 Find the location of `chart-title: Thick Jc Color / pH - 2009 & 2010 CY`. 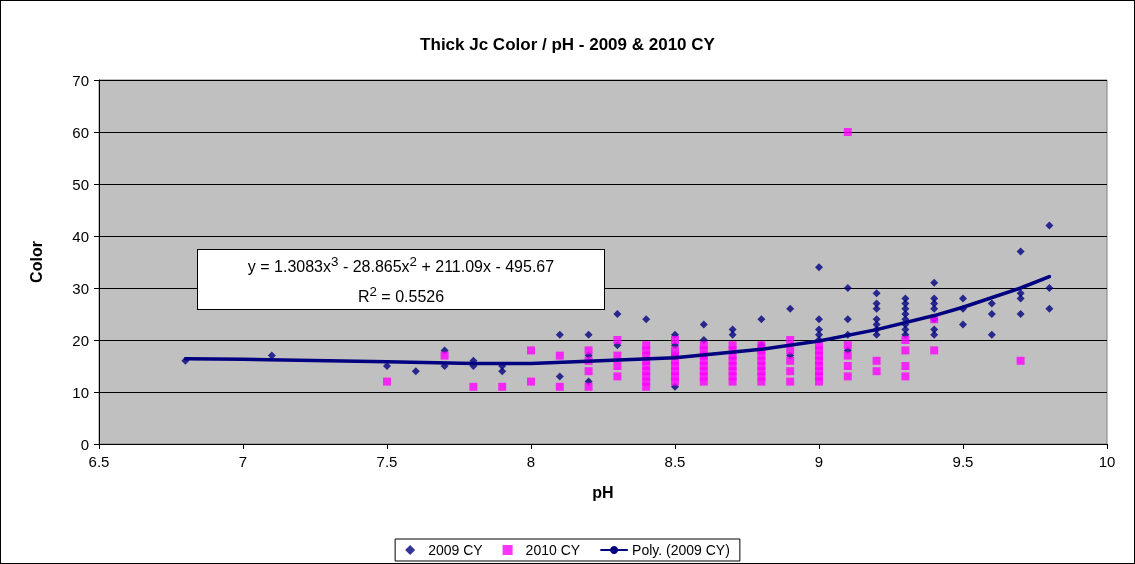

chart-title: Thick Jc Color / pH - 2009 & 2010 CY is located at coordinates (568, 44).